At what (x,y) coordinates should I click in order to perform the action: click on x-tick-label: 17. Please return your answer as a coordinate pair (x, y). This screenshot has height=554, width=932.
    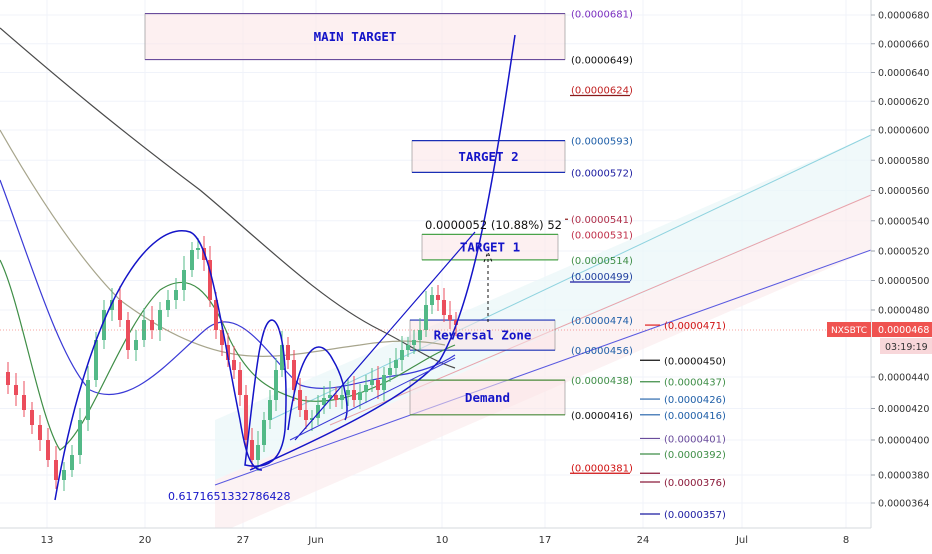
    Looking at the image, I should click on (545, 540).